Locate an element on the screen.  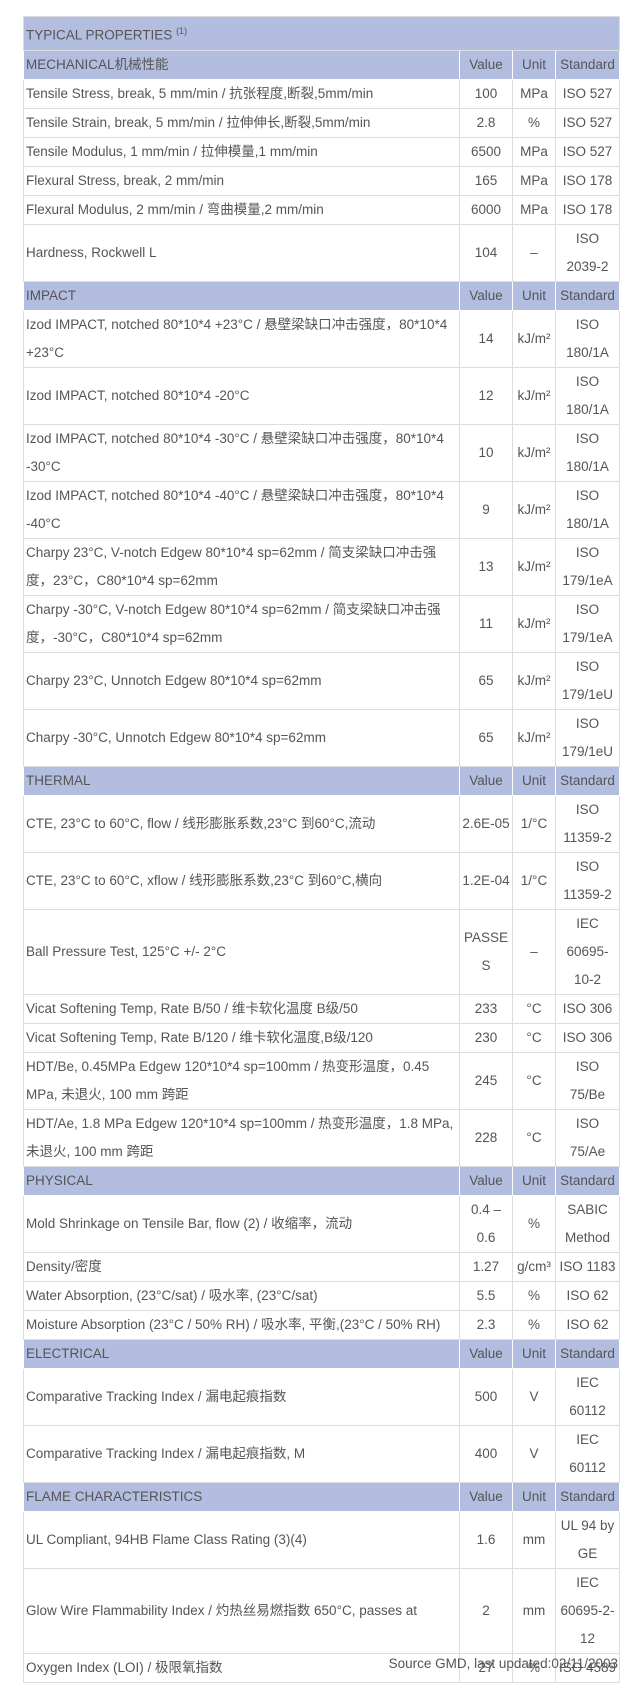
property-cell: Izod IMPACT, notched 80*10*4 -20°C is located at coordinates (241, 395).